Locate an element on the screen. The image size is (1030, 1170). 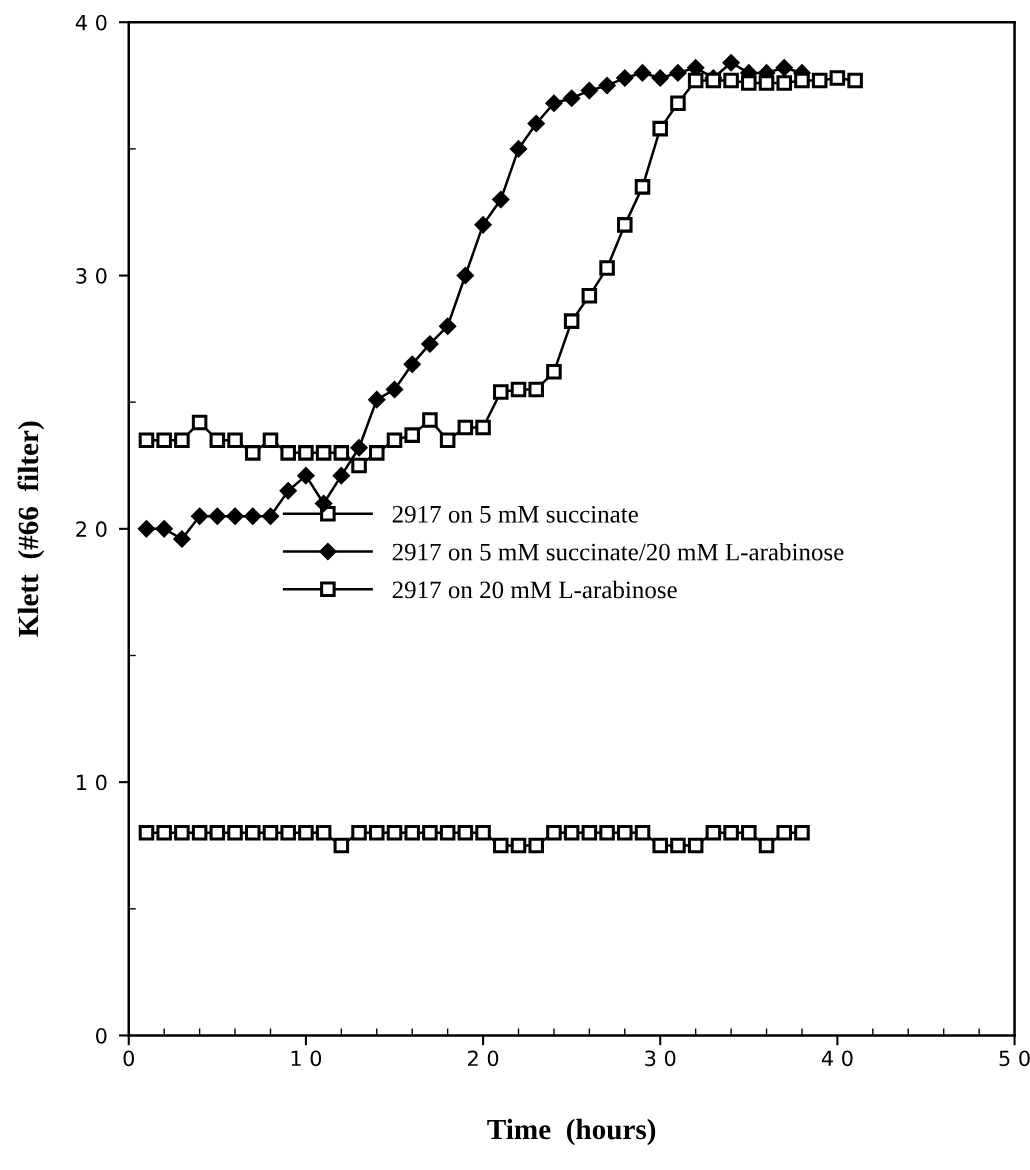
y-axis-title: Klett (#66 filter) is located at coordinates (31, 529).